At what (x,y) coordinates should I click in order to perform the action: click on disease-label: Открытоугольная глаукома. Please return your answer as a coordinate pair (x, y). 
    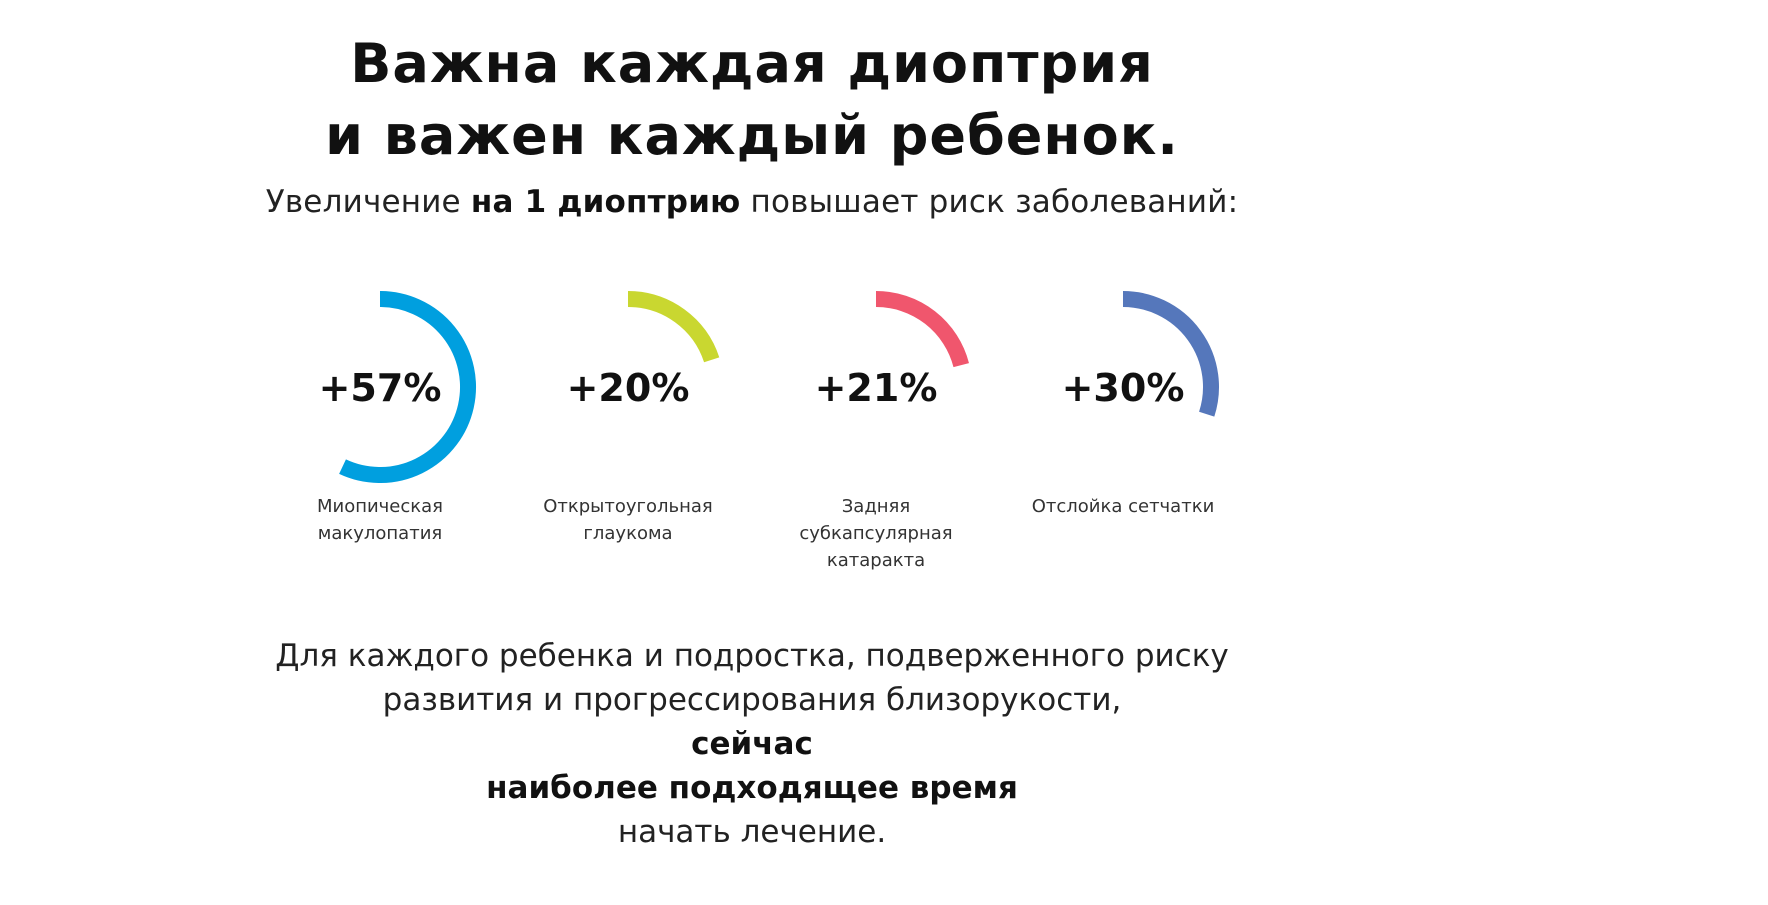
    Looking at the image, I should click on (628, 520).